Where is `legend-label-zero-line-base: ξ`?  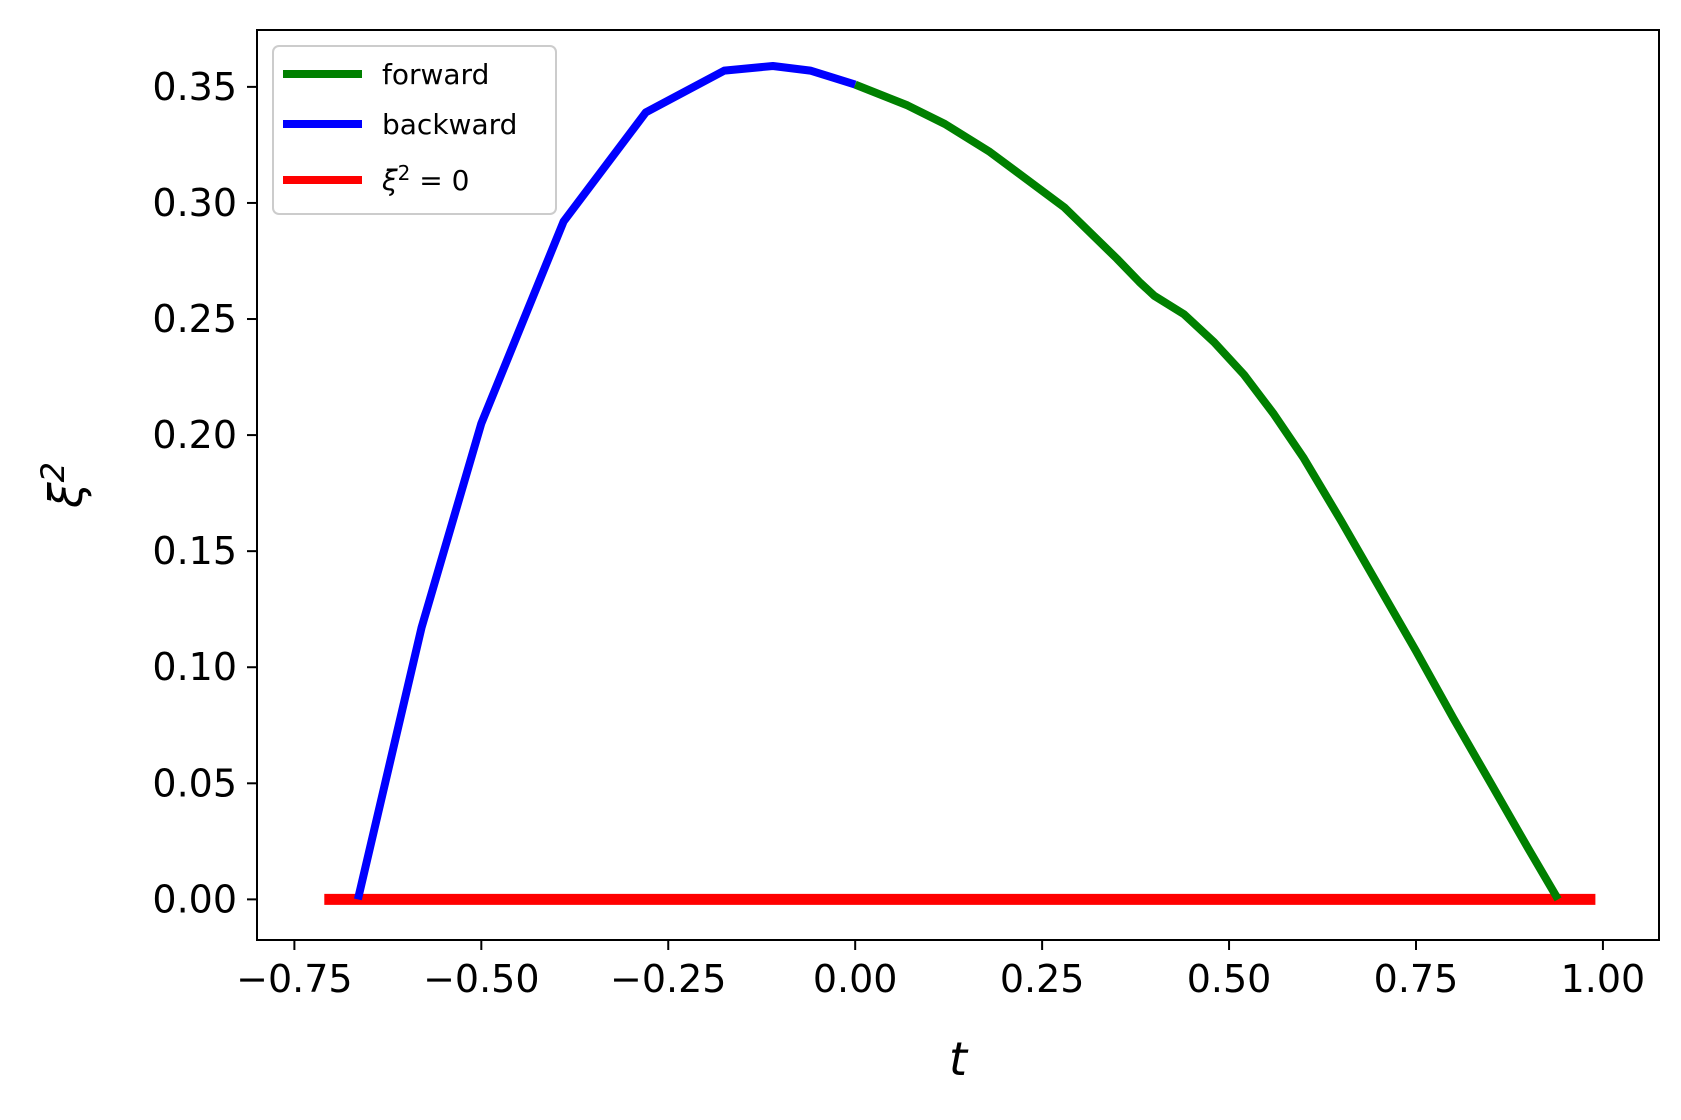
legend-label-zero-line-base: ξ is located at coordinates (389, 180).